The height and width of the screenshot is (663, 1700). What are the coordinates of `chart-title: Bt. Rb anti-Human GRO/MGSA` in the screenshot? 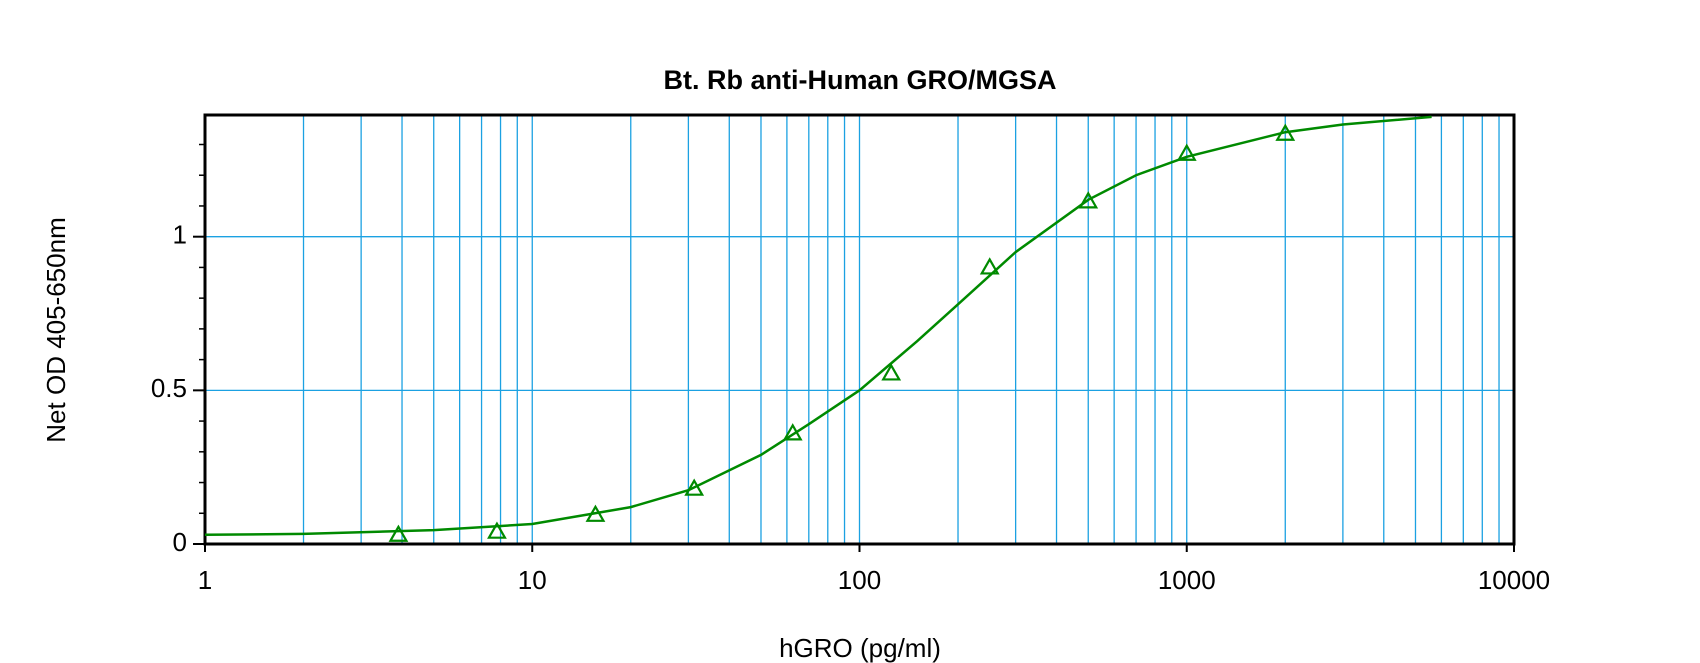 It's located at (860, 80).